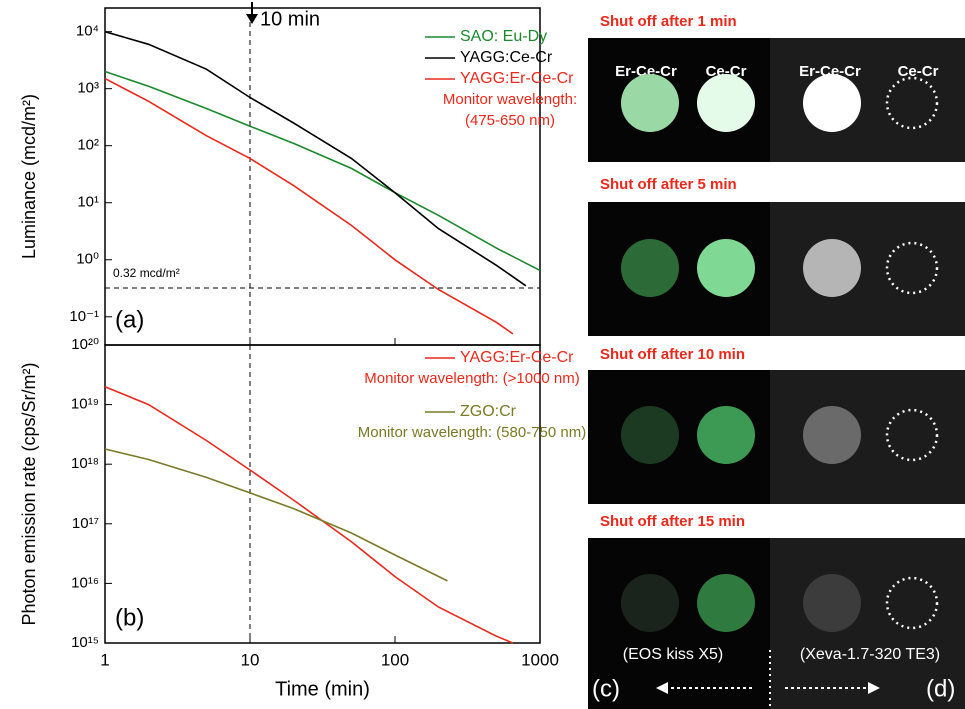 The width and height of the screenshot is (965, 709). What do you see at coordinates (672, 521) in the screenshot?
I see `photo-caption: Shut off after 15 min` at bounding box center [672, 521].